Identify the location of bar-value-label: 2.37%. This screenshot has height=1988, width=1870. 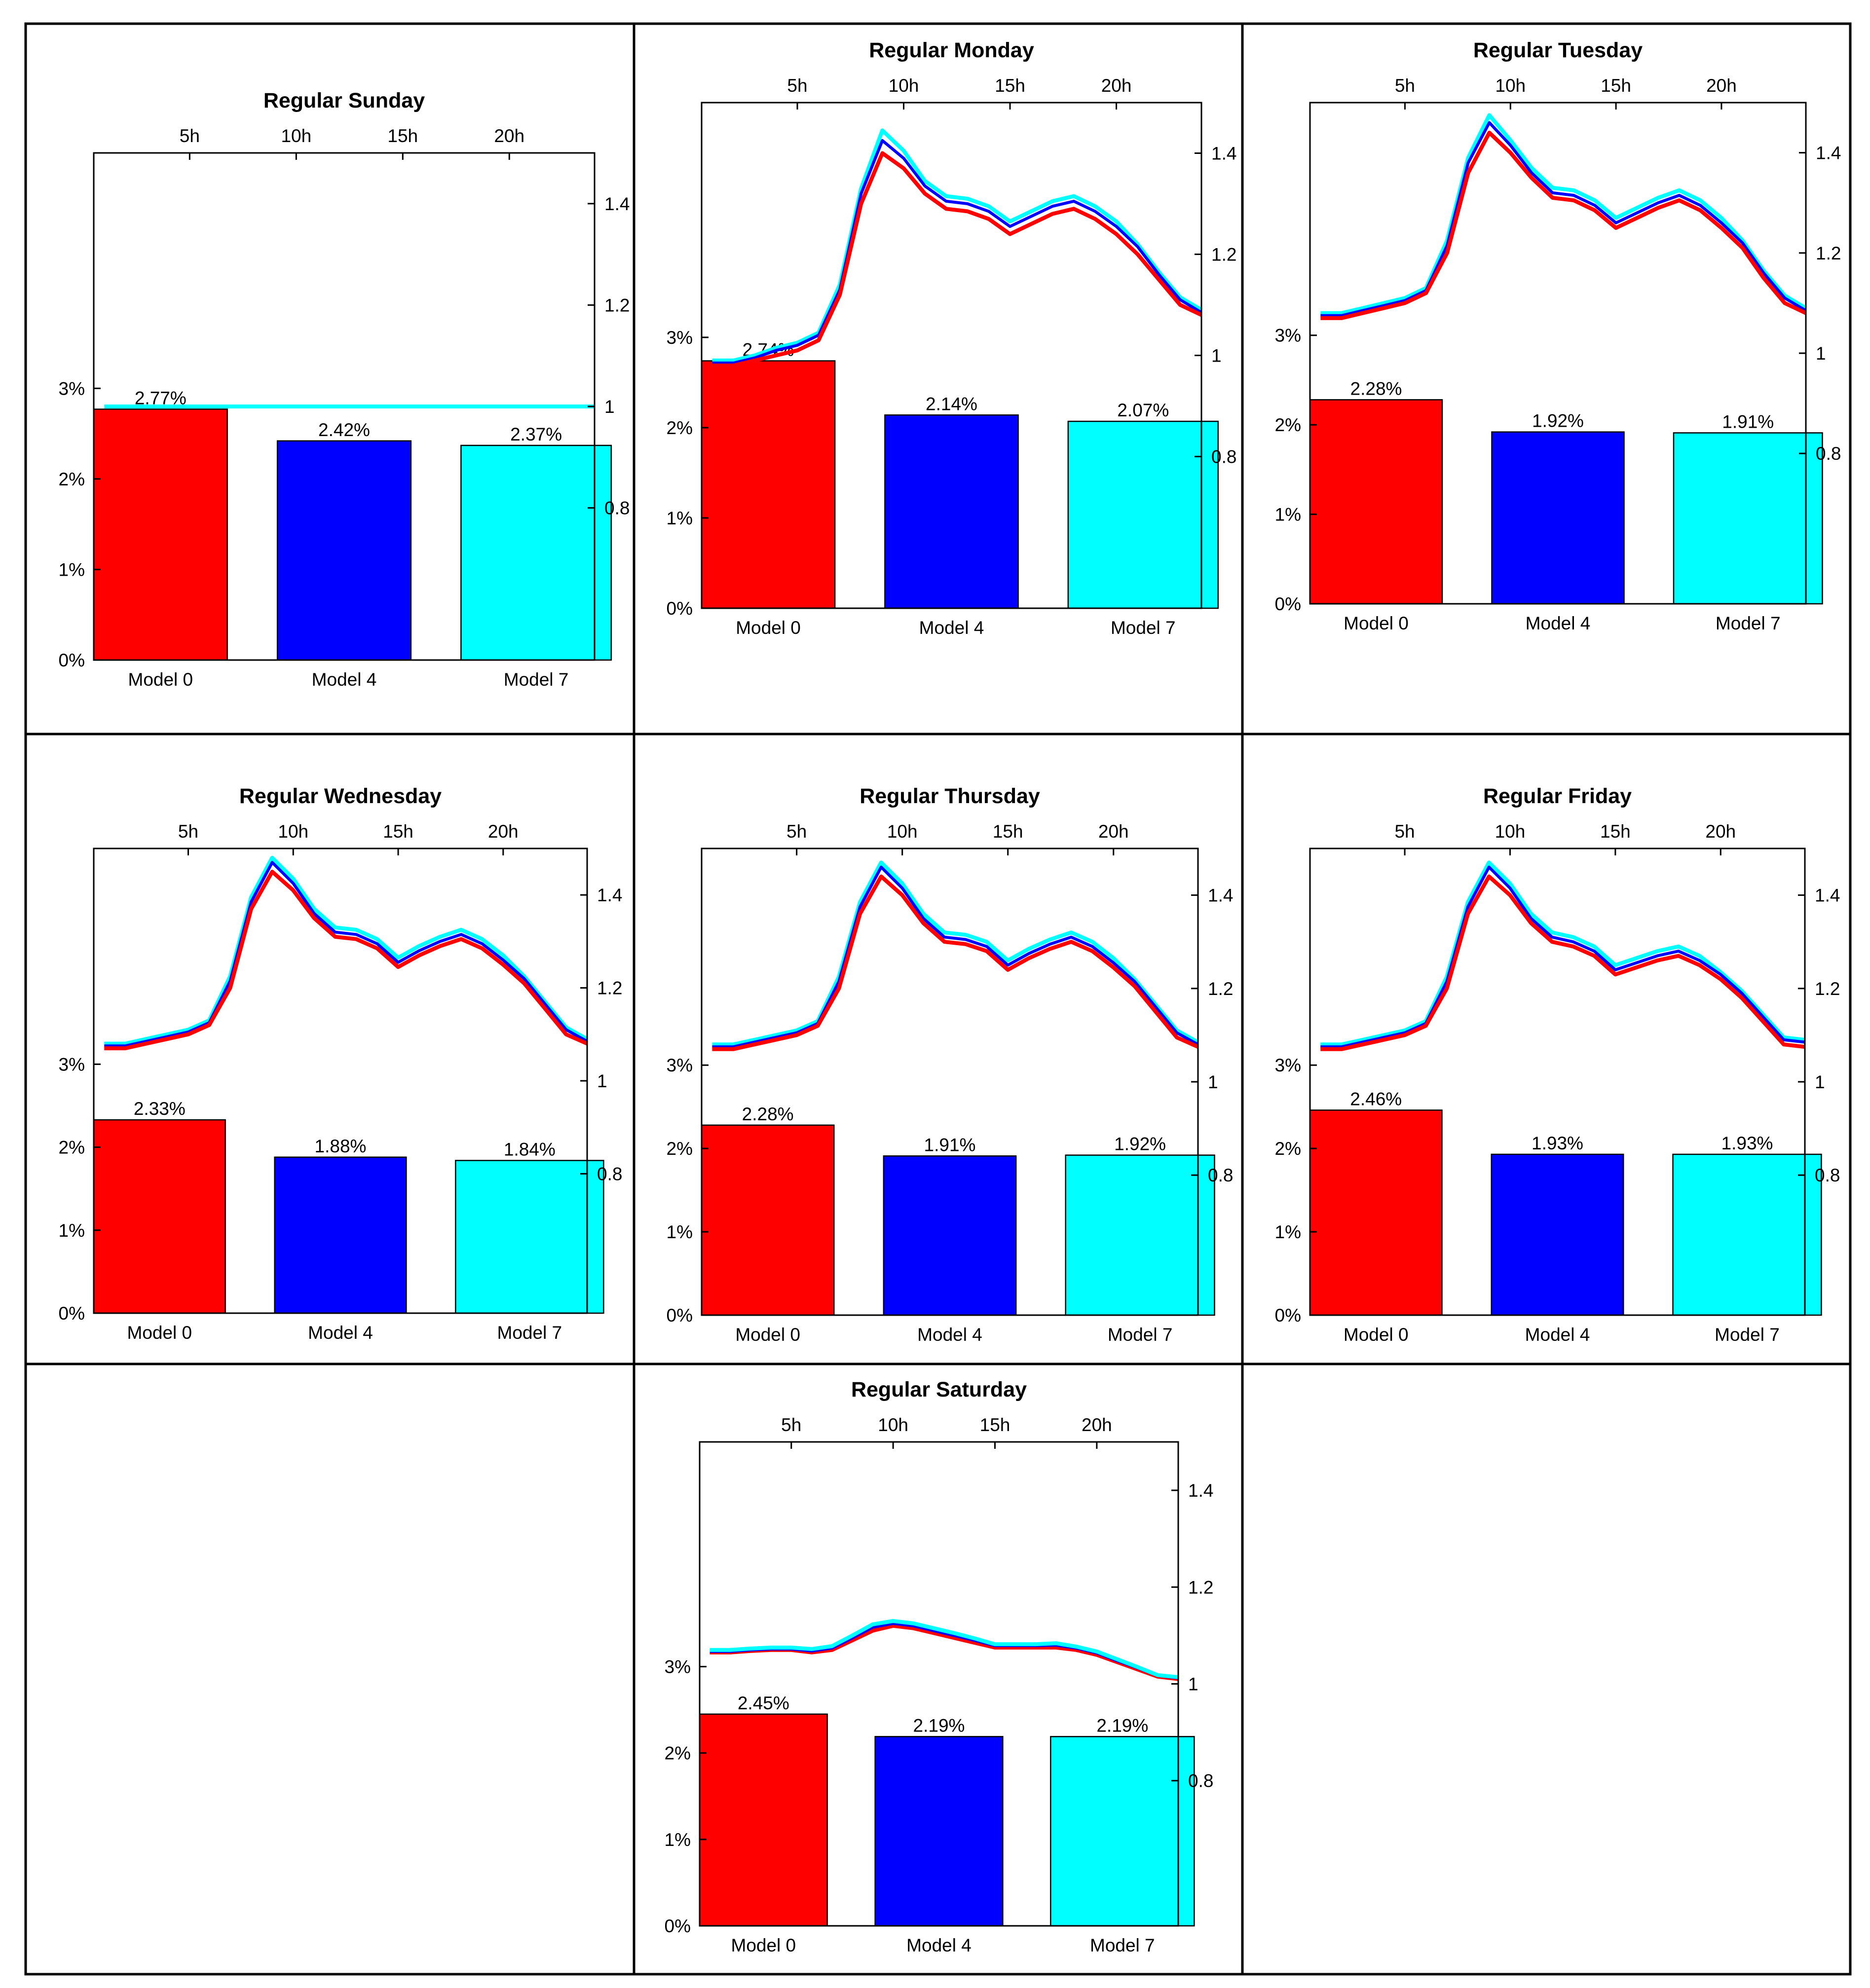
(536, 434).